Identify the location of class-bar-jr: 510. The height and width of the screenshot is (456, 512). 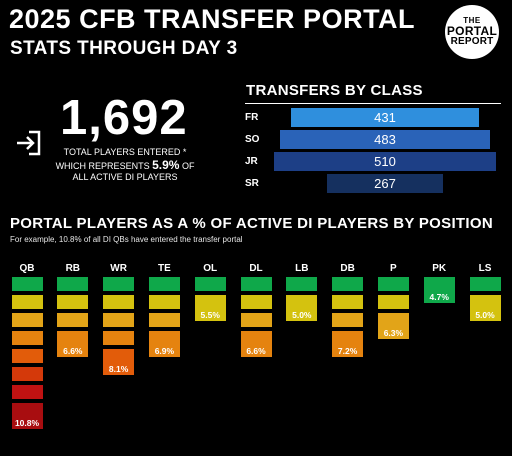
(385, 161).